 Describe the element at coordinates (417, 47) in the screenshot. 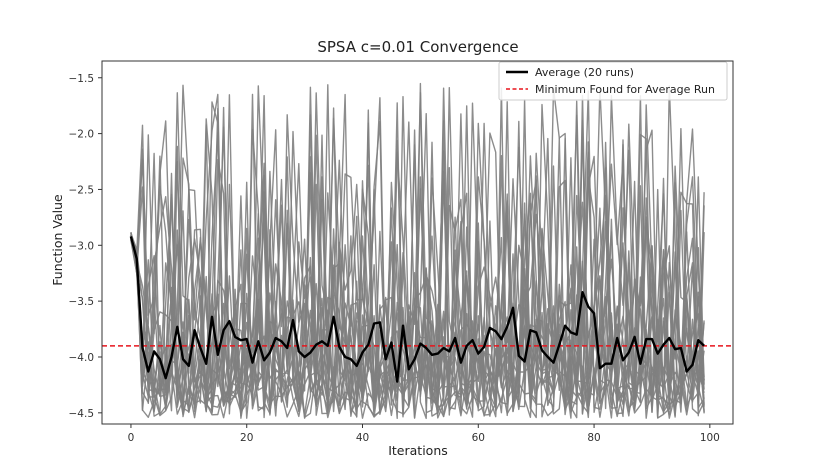

I see `chart-title: SPSA c=0.01 Convergence` at that location.